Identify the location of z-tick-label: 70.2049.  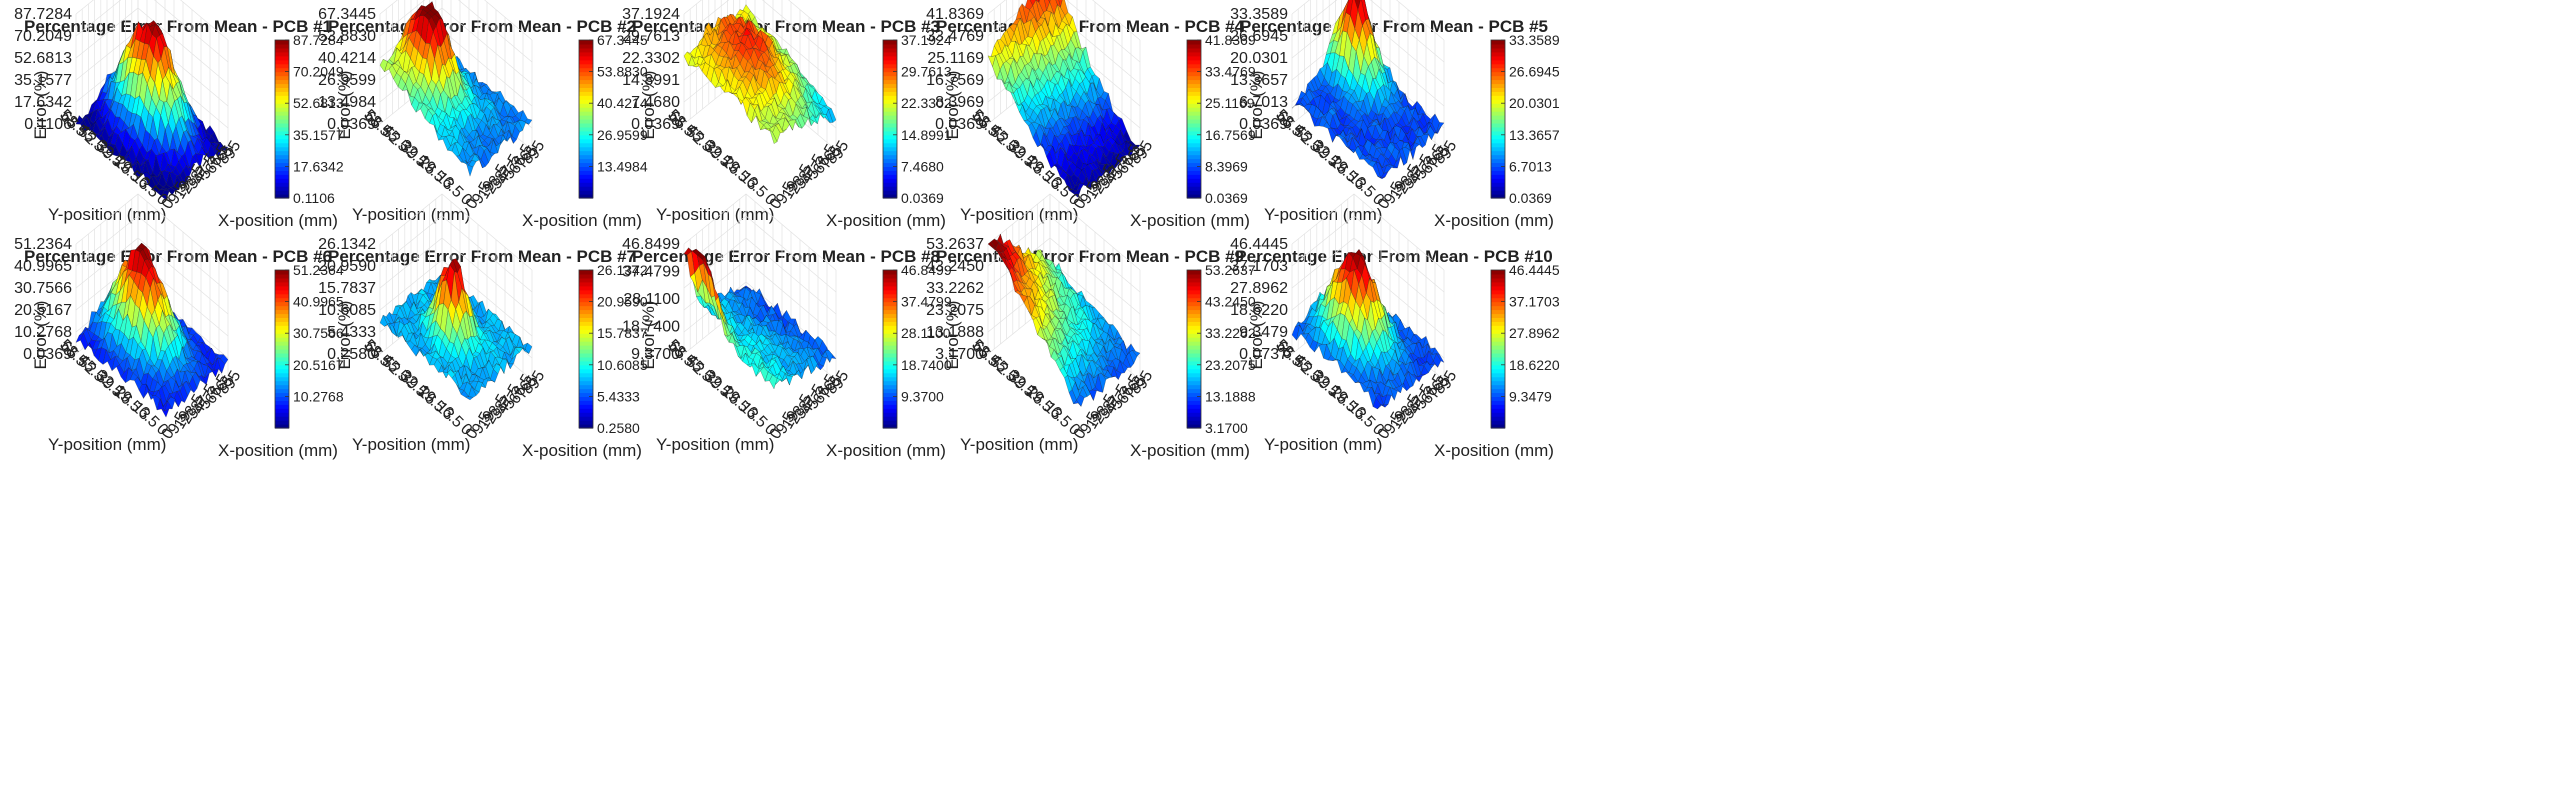
(43, 36).